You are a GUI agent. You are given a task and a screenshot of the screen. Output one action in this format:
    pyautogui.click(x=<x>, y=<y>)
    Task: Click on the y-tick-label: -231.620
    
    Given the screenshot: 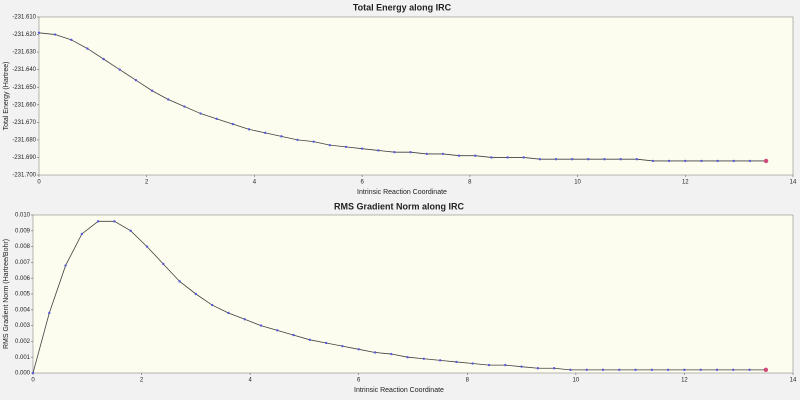 What is the action you would take?
    pyautogui.click(x=24, y=35)
    